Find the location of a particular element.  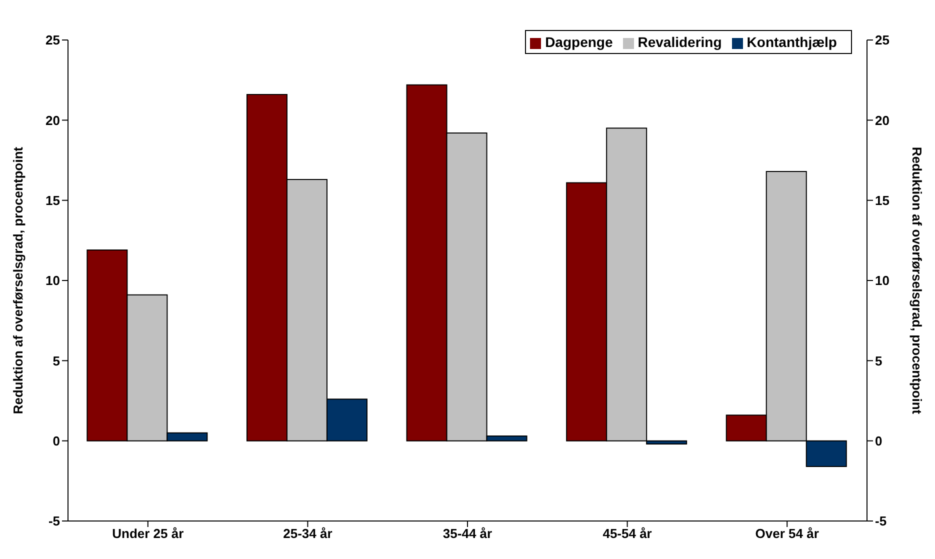

y-tick-label: 5 is located at coordinates (56, 360).